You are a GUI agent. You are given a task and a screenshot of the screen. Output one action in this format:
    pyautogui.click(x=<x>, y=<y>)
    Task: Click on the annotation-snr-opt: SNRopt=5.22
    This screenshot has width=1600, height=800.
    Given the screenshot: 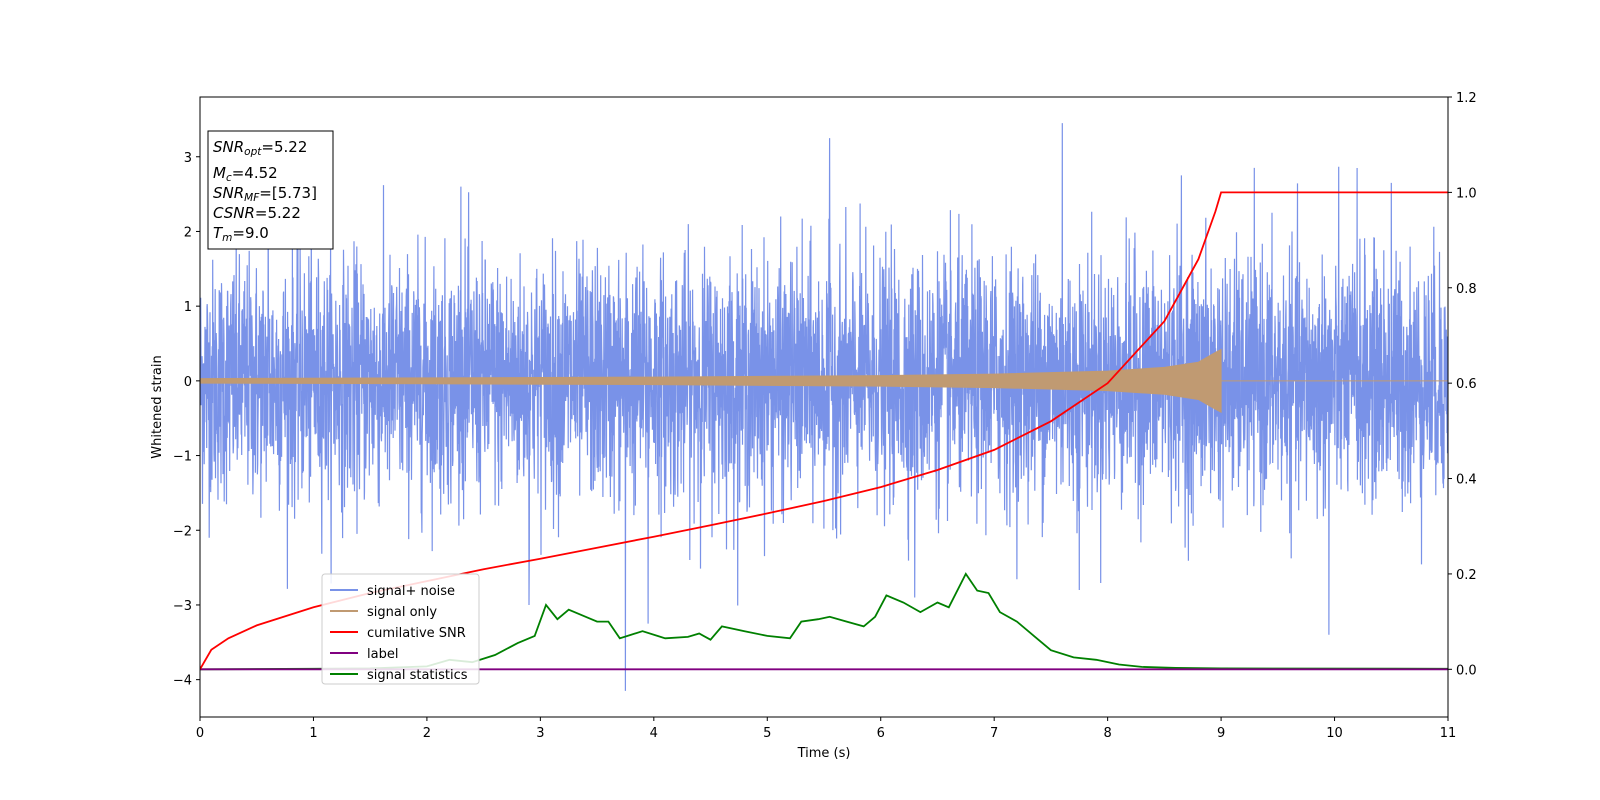 What is the action you would take?
    pyautogui.click(x=260, y=148)
    